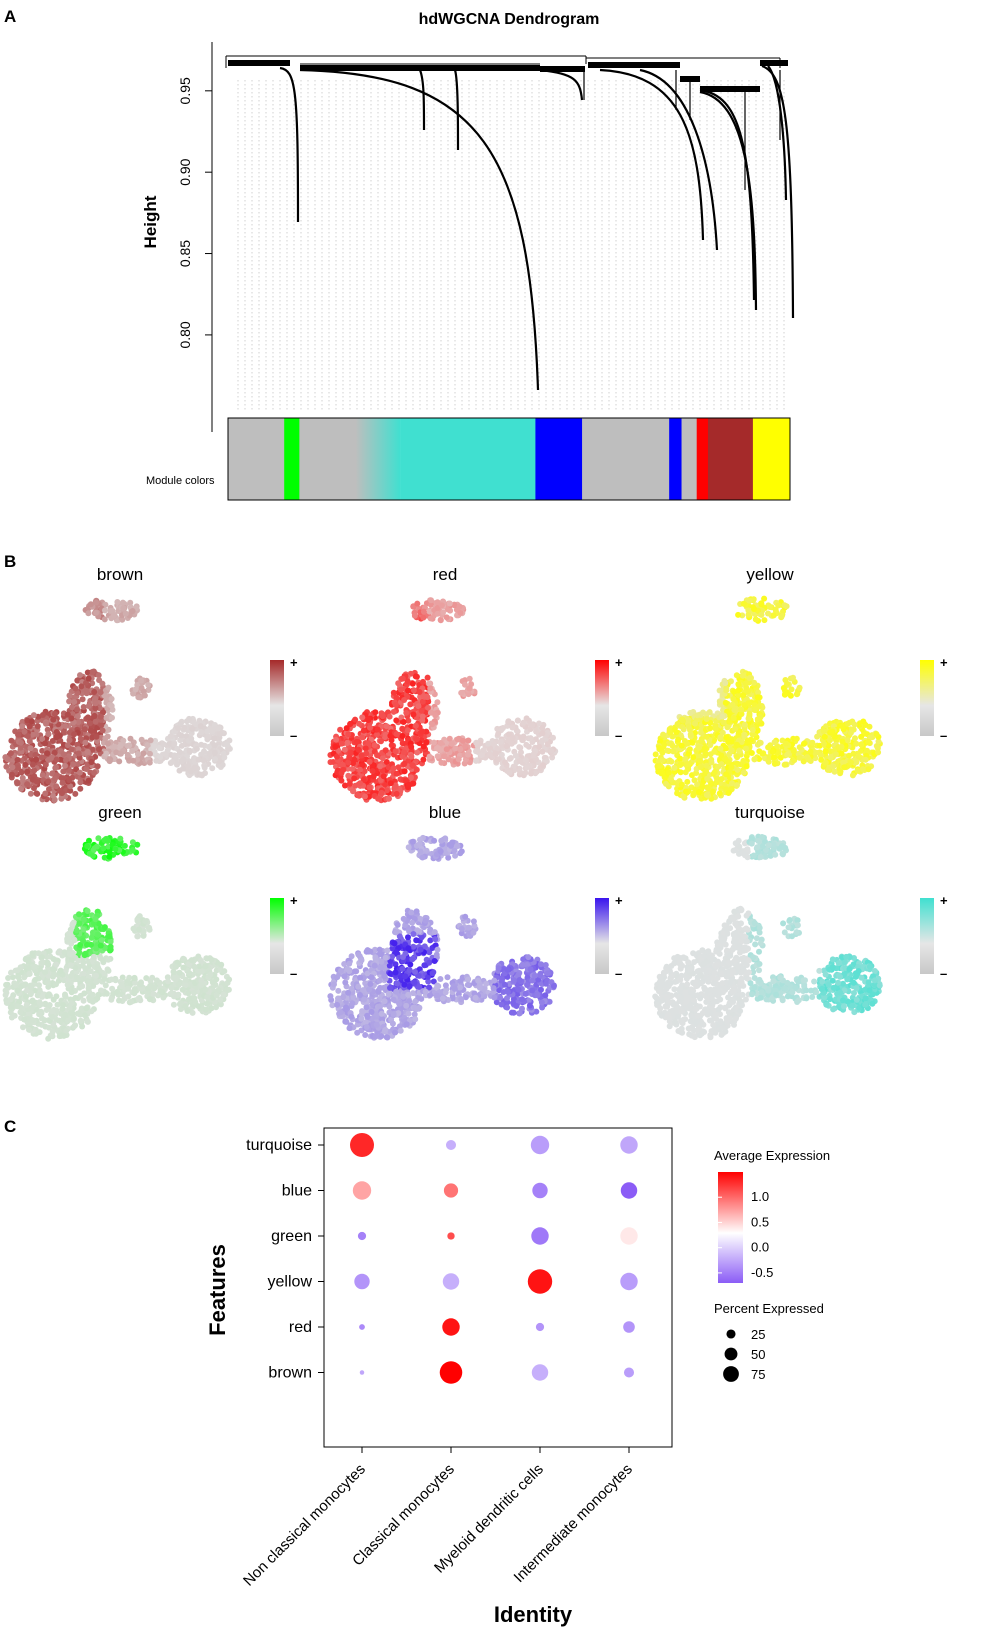 Image resolution: width=994 pixels, height=1637 pixels. Describe the element at coordinates (800, 683) in the screenshot. I see `umap-panel-yellow: yellow+–` at that location.